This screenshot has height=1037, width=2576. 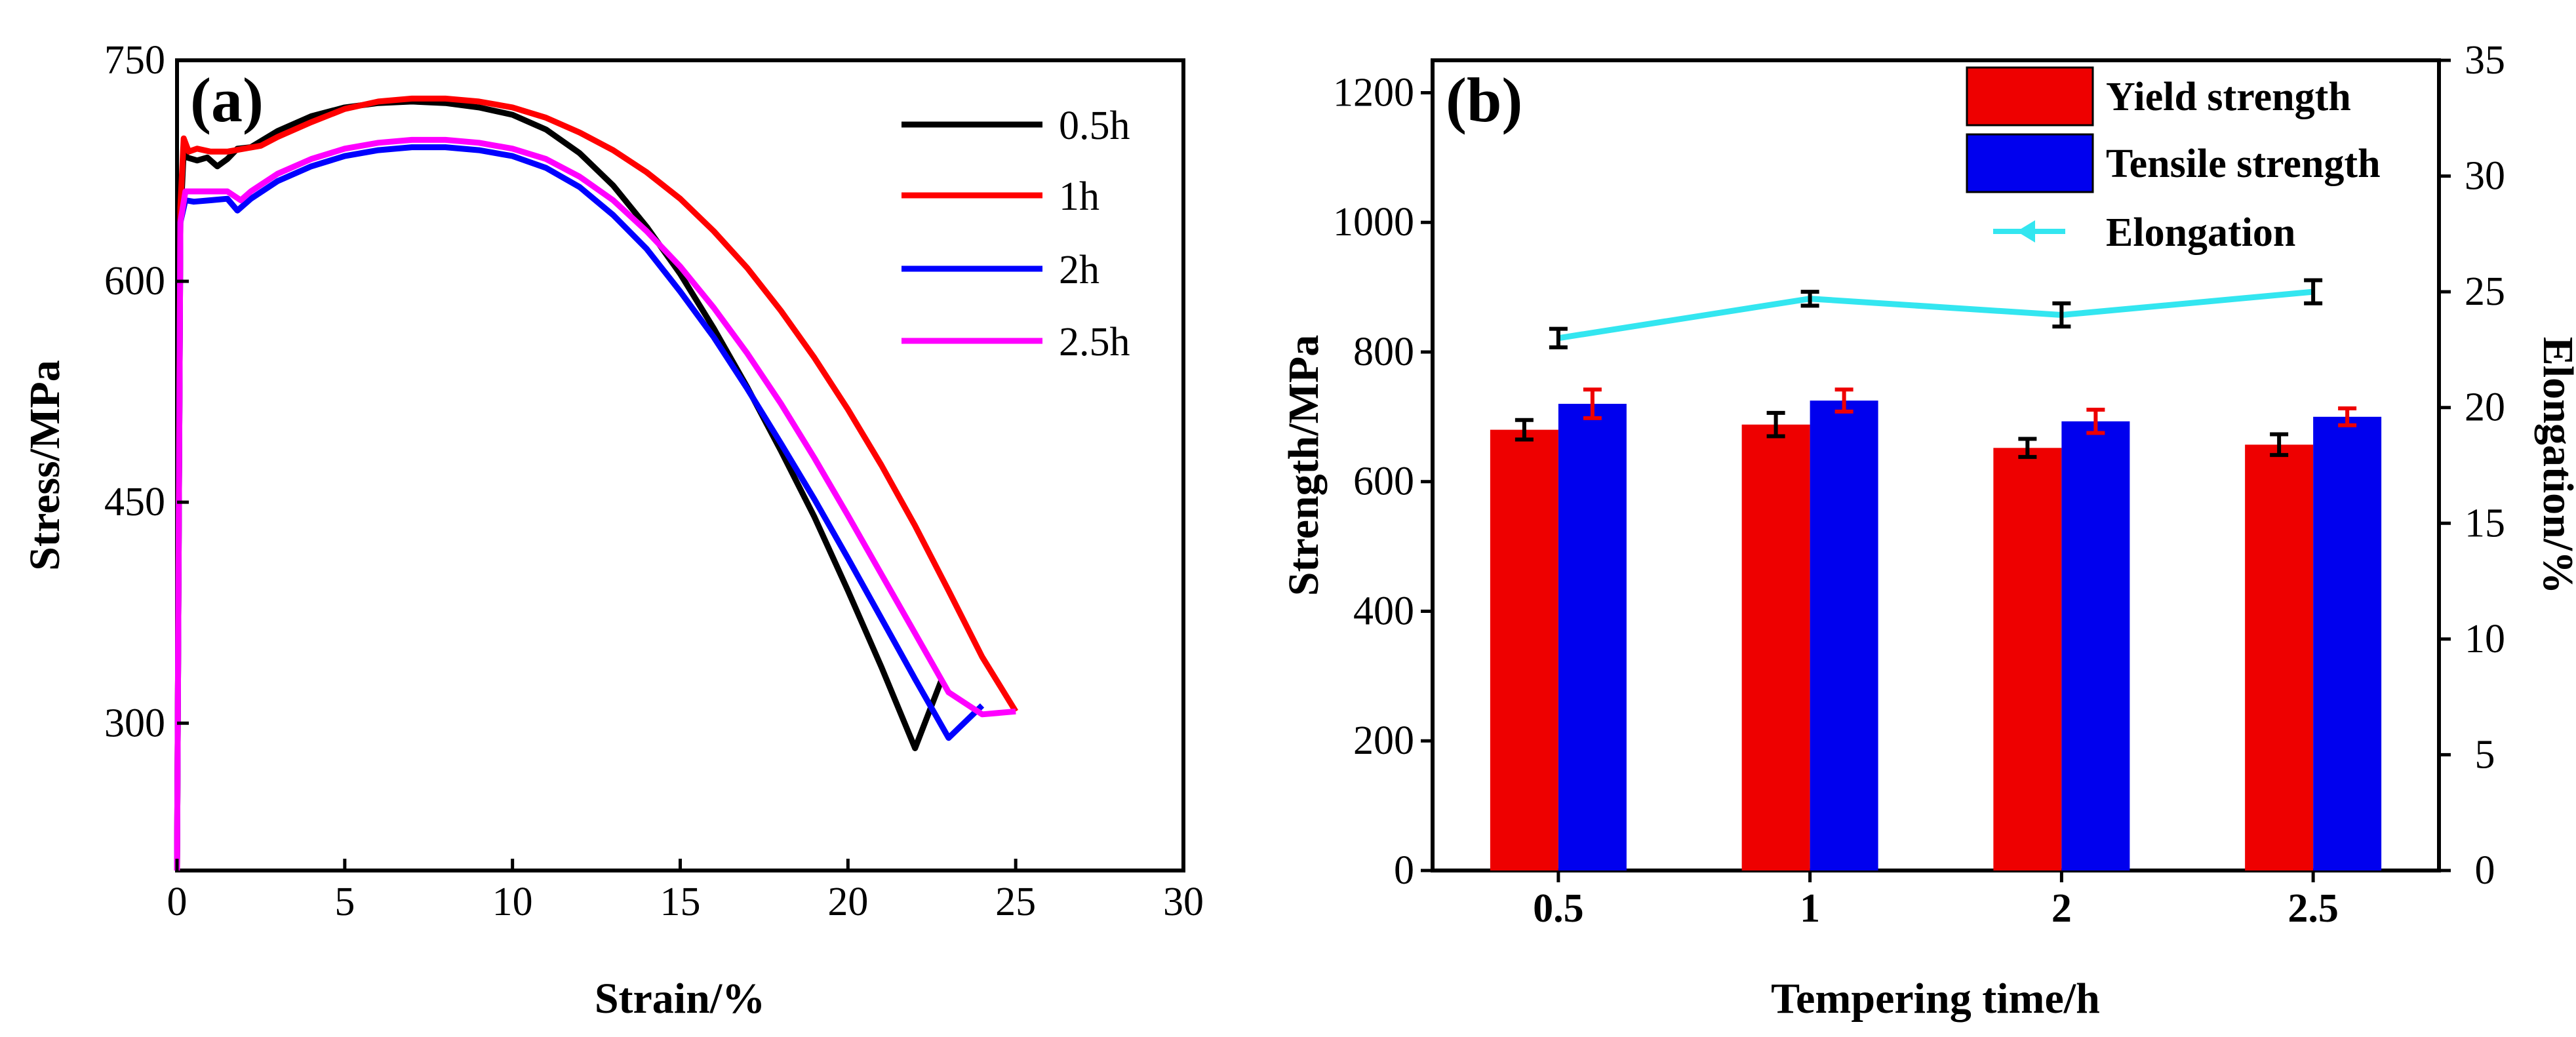 I want to click on y2-tick-label: 25, so click(x=2485, y=291).